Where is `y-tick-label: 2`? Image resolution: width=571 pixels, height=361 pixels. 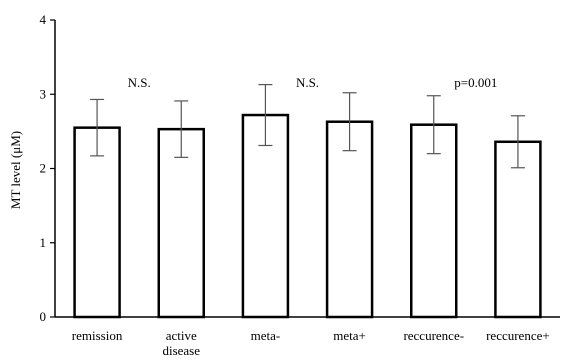
y-tick-label: 2 is located at coordinates (43, 168).